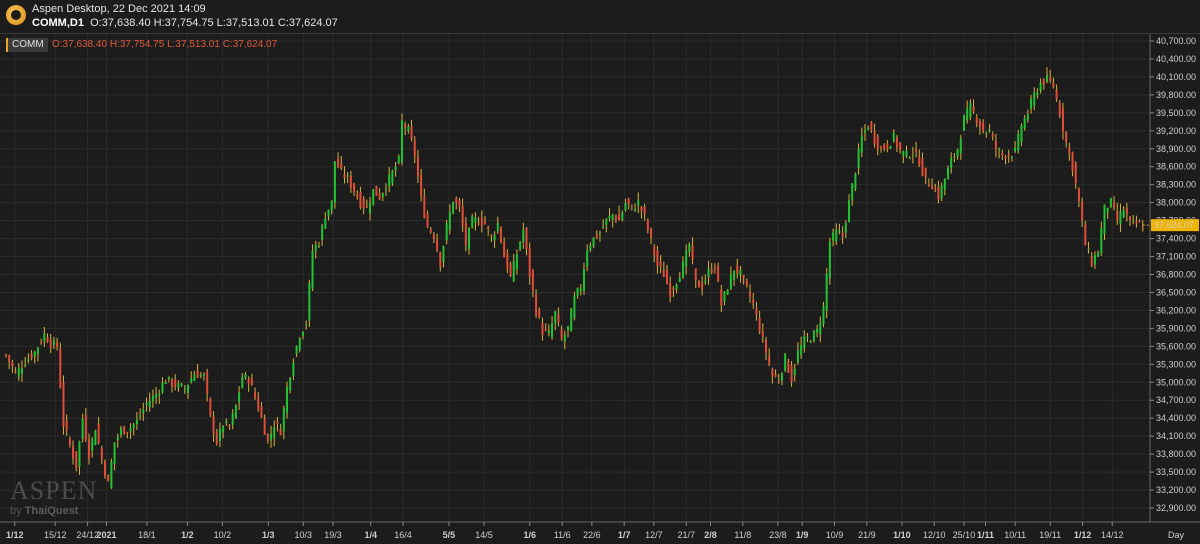 The height and width of the screenshot is (544, 1200). What do you see at coordinates (147, 535) in the screenshot?
I see `x-tick-label: 18/1` at bounding box center [147, 535].